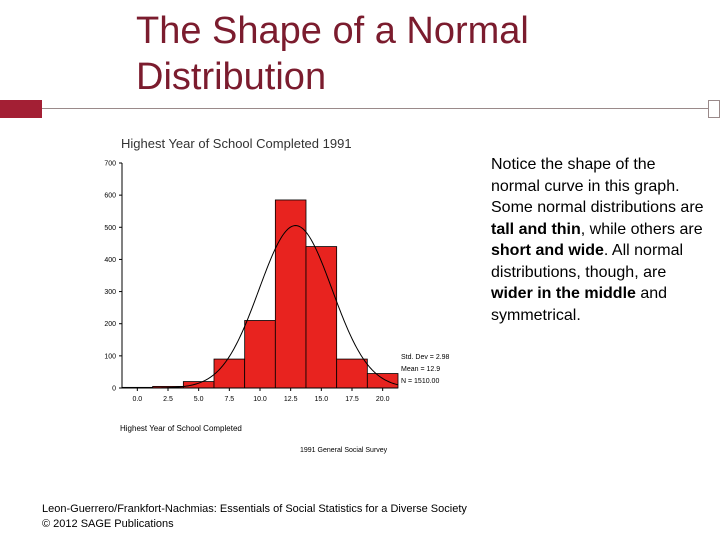 The height and width of the screenshot is (540, 720). I want to click on x-tick-label: 12.5, so click(291, 399).